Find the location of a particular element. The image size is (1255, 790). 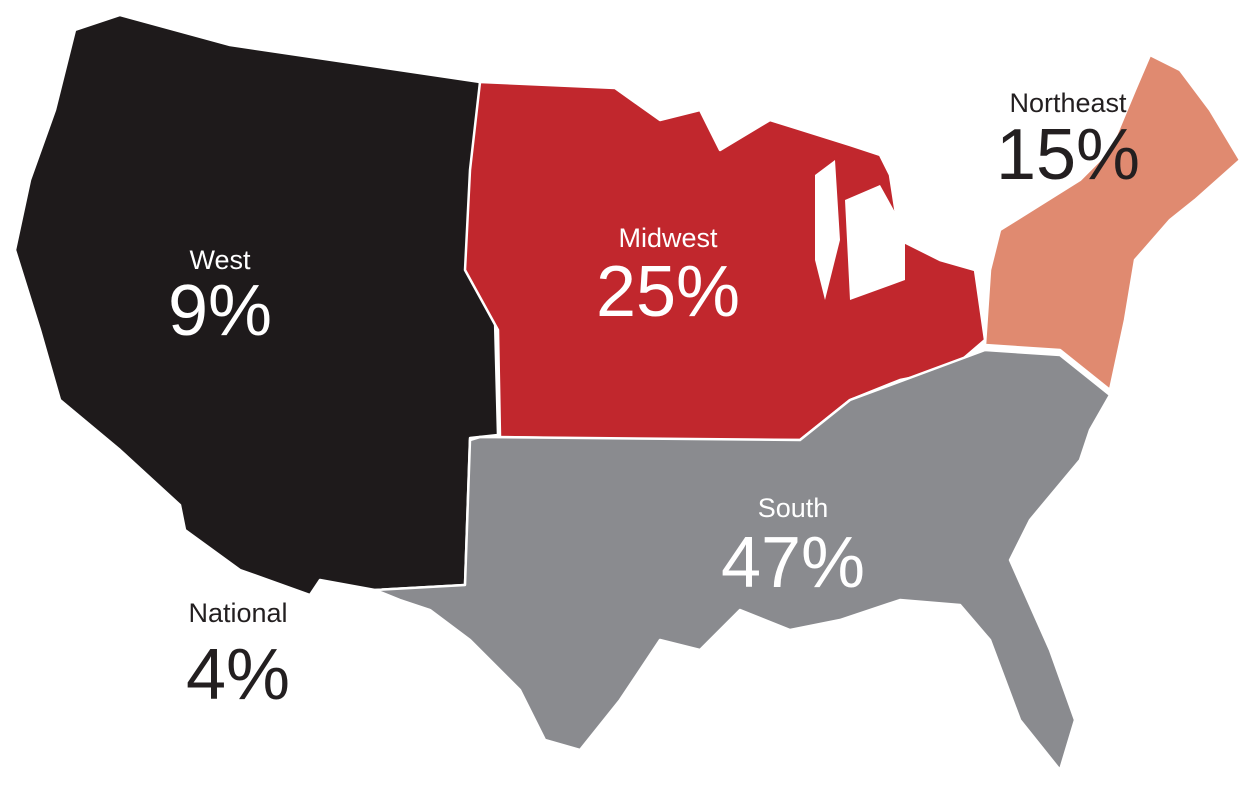

region-share: 47% is located at coordinates (793, 563).